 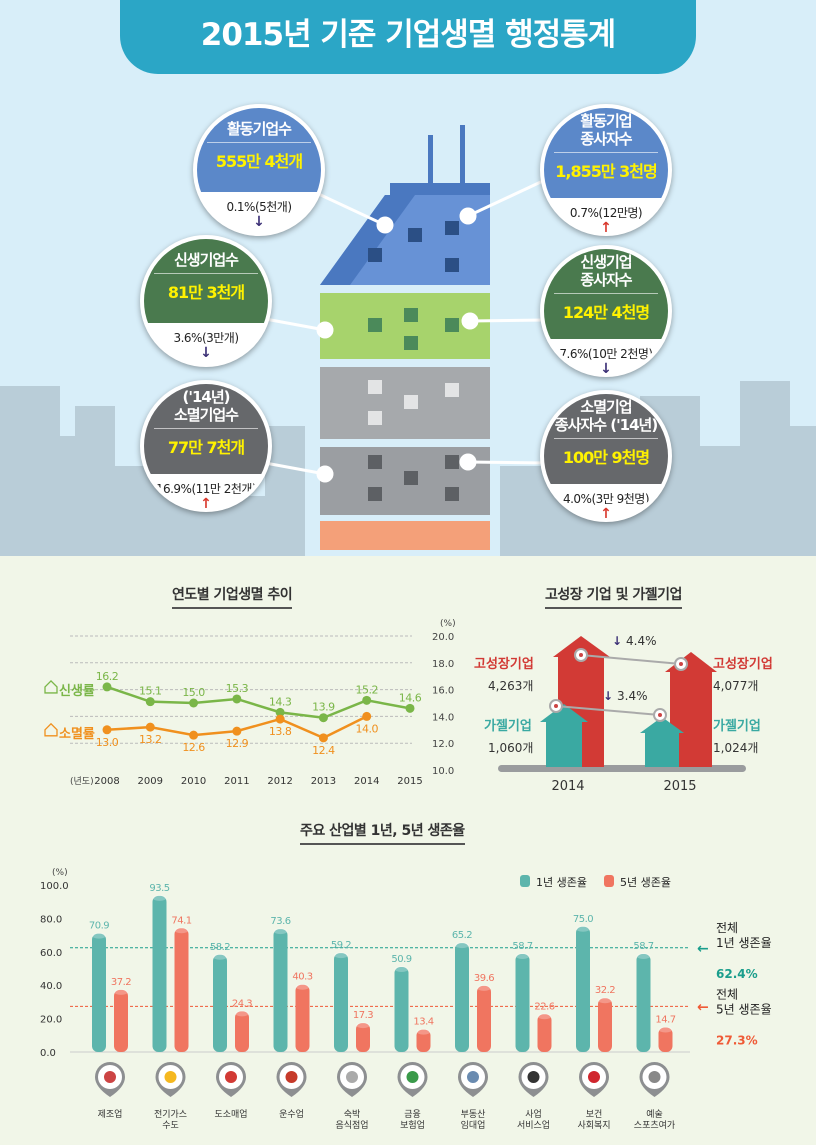 I want to click on house-icon, so click(x=51, y=687).